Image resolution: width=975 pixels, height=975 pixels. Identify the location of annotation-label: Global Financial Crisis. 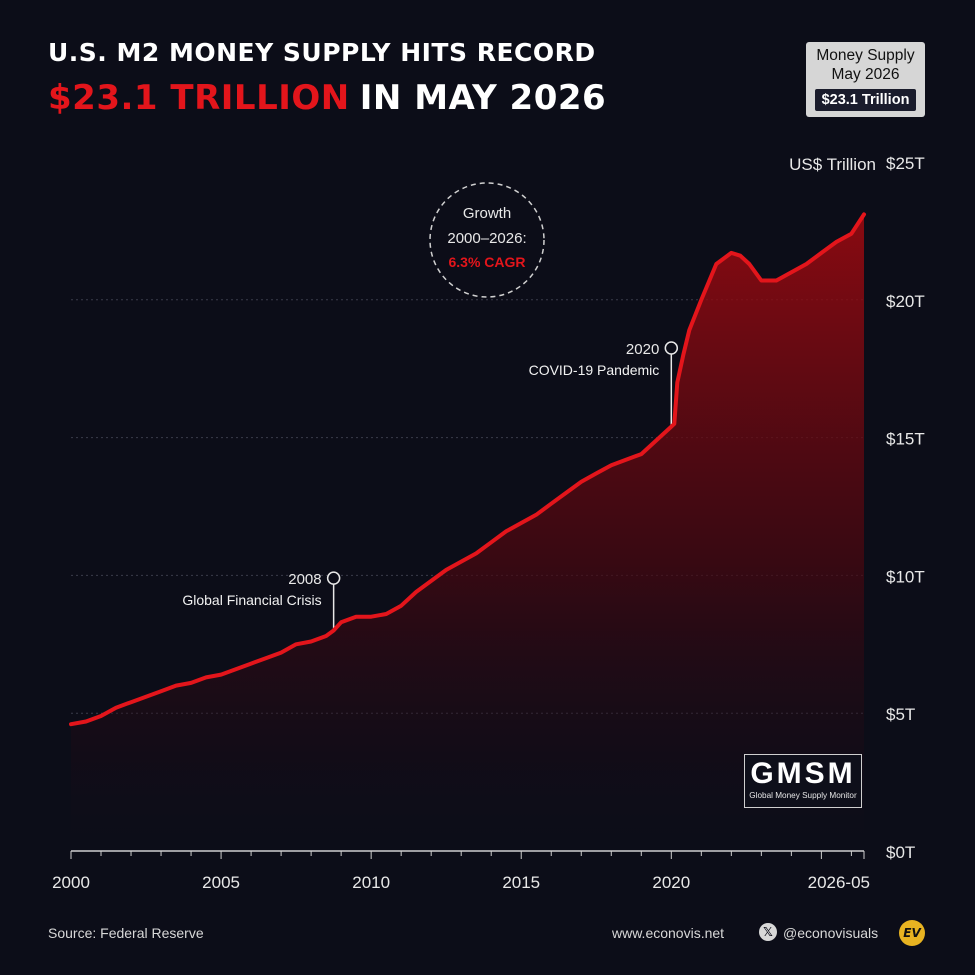
(251, 600).